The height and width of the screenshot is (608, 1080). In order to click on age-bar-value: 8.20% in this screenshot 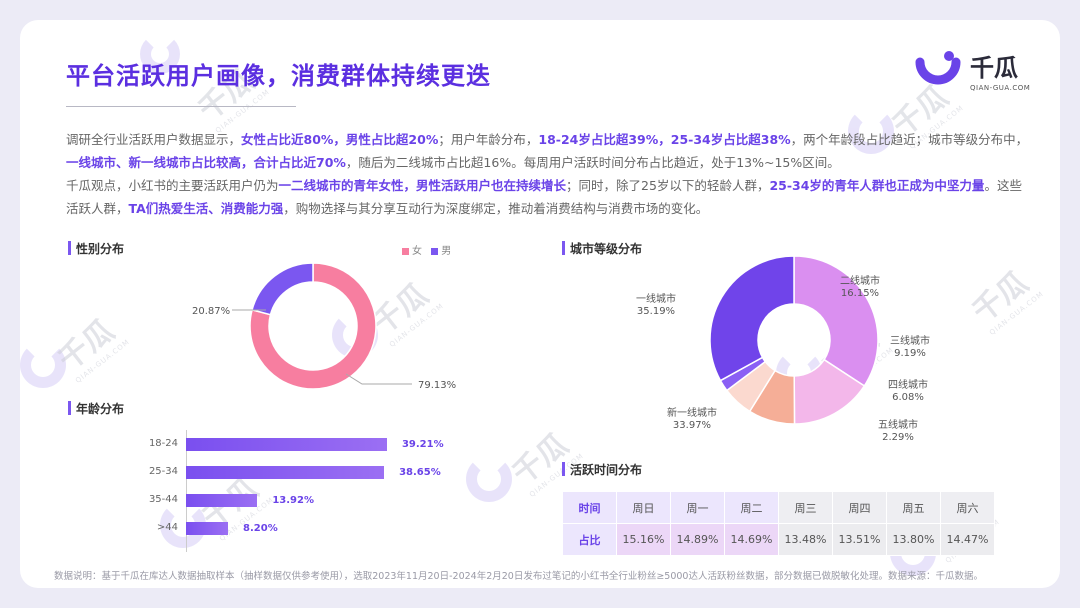, I will do `click(260, 528)`.